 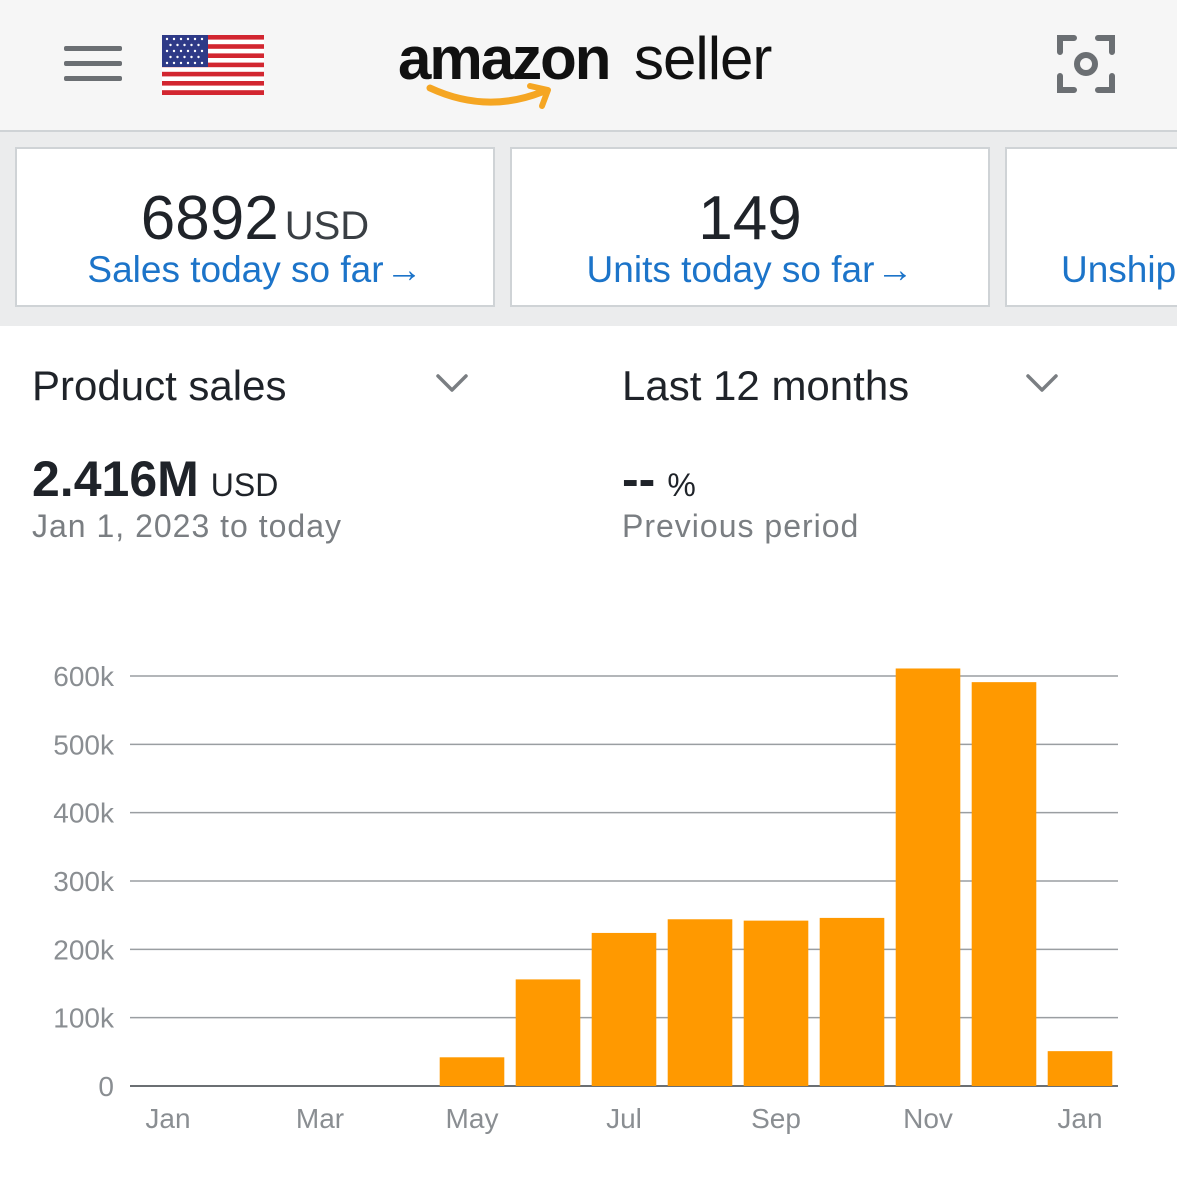 I want to click on x-tick-label: Mar, so click(x=320, y=1118).